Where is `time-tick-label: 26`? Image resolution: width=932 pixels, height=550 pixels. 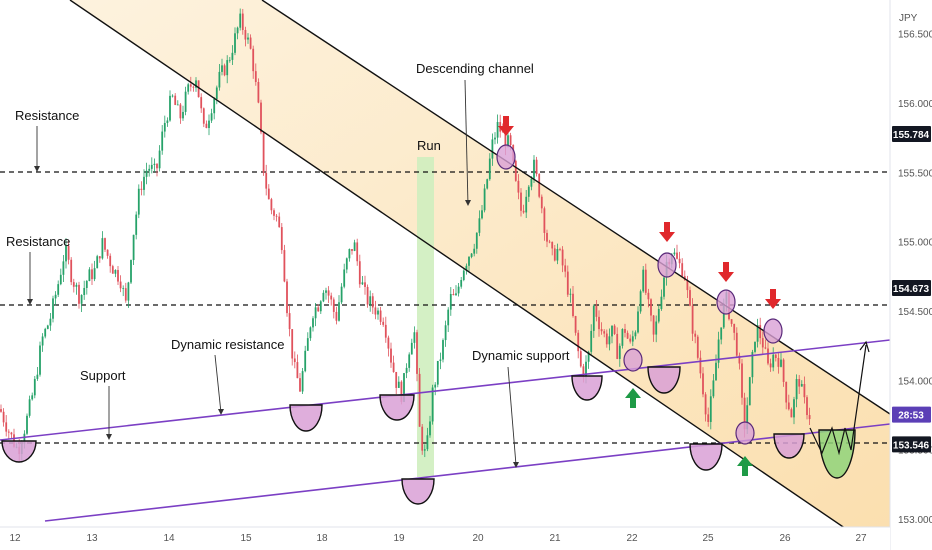 time-tick-label: 26 is located at coordinates (785, 538).